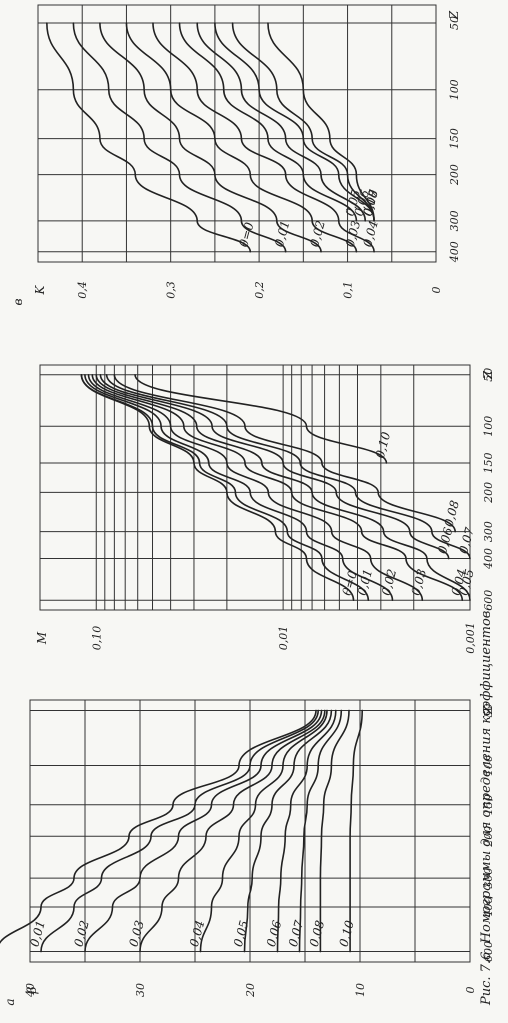 This screenshot has height=1023, width=508. I want to click on y-tick-label: 0,001, so click(470, 638).